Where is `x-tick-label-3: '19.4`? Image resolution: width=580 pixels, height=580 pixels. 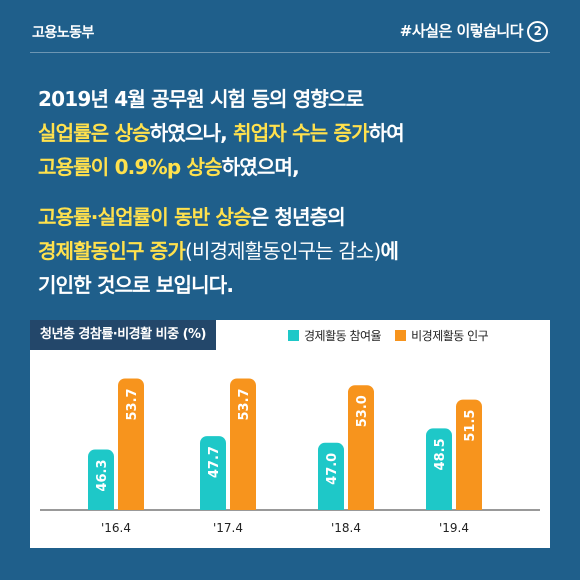
x-tick-label-3: '19.4 is located at coordinates (454, 528).